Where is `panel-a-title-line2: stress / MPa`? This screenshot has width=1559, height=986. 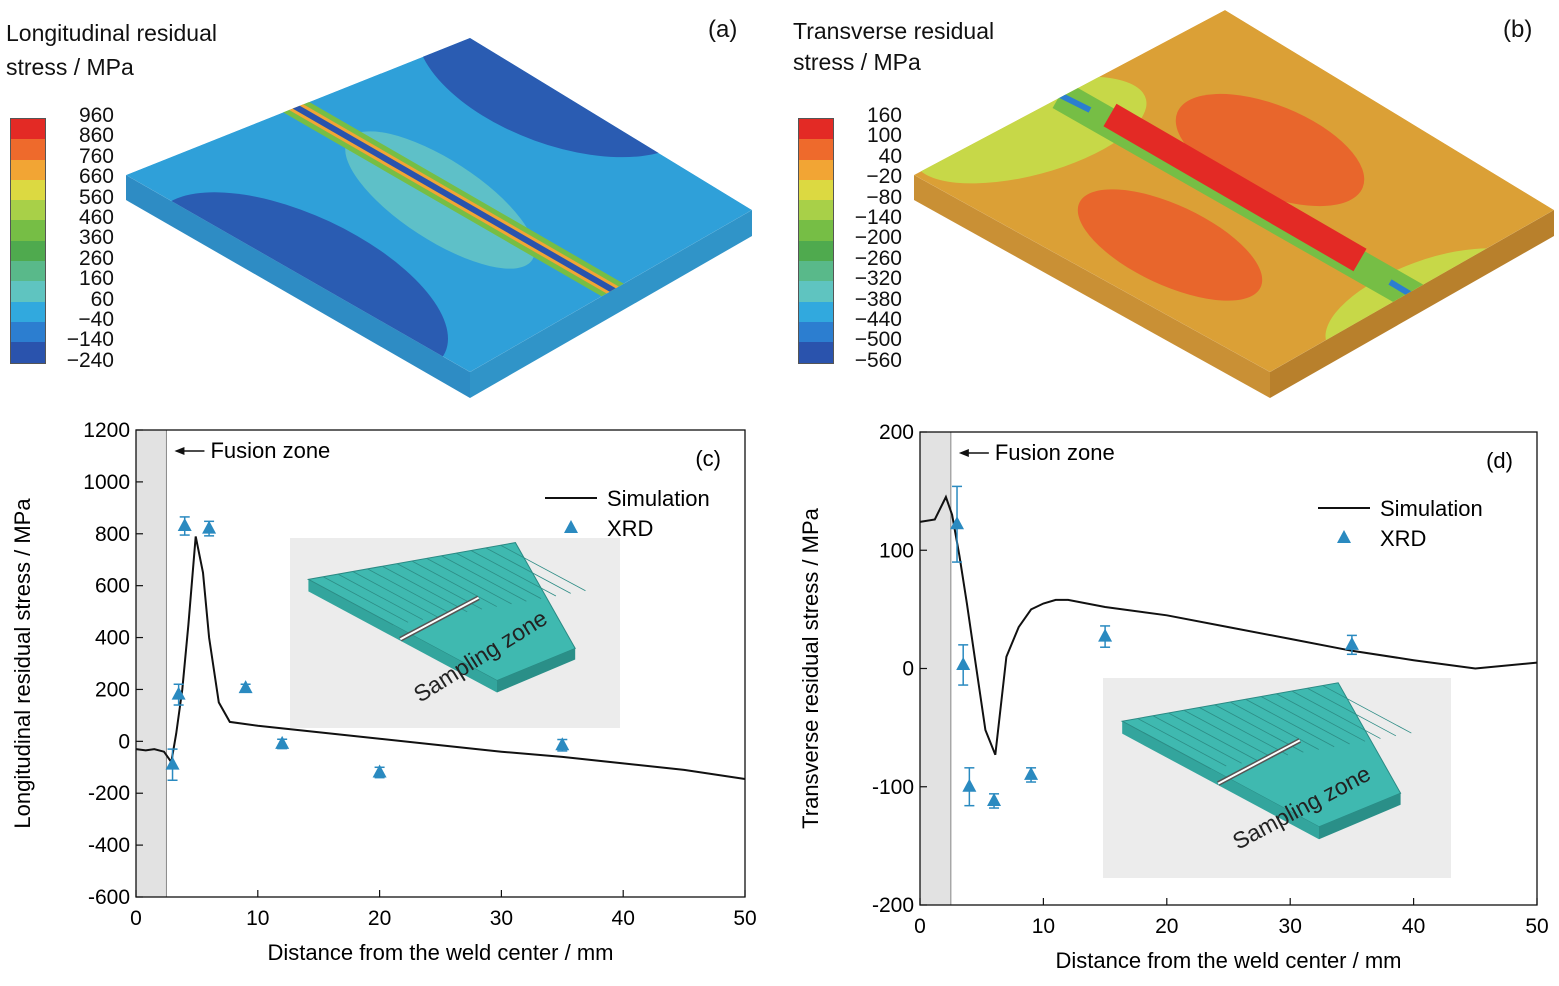
panel-a-title-line2: stress / MPa is located at coordinates (70, 67).